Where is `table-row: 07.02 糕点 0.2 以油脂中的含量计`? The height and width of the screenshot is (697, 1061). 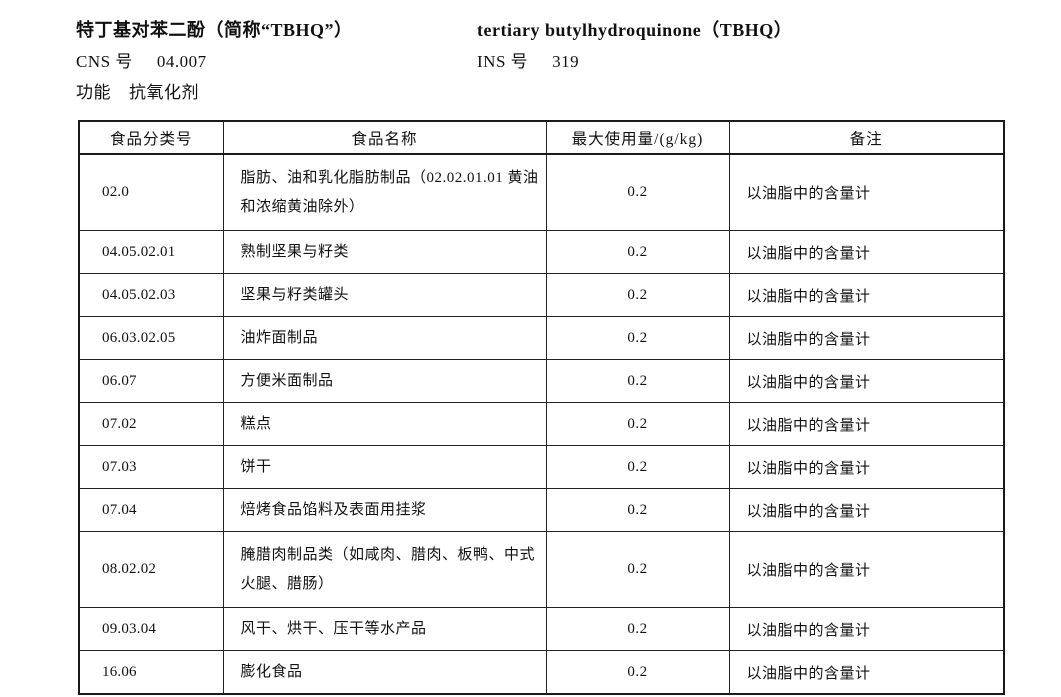
table-row: 07.02 糕点 0.2 以油脂中的含量计 is located at coordinates (541, 424).